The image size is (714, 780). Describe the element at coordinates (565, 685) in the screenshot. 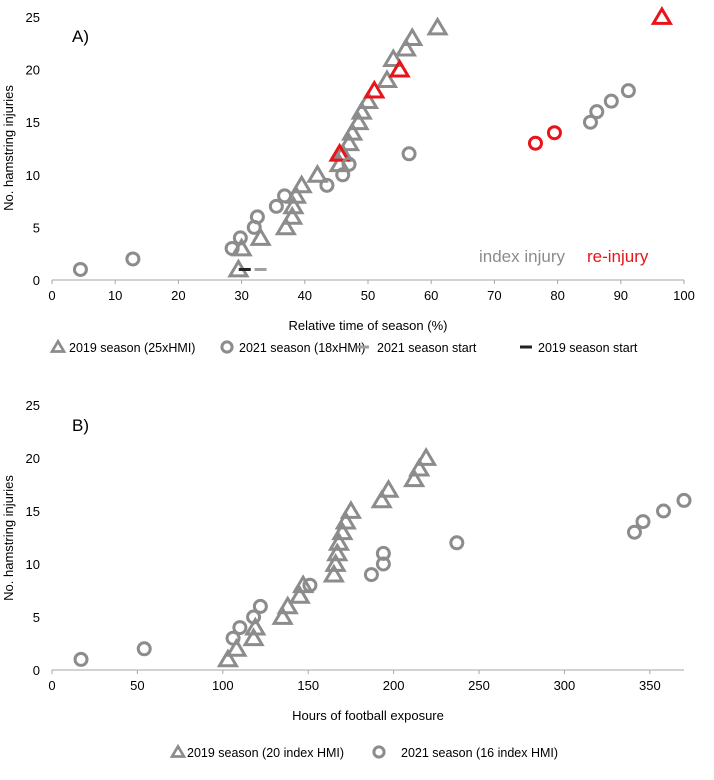

I see `x-tick-label: 300` at that location.